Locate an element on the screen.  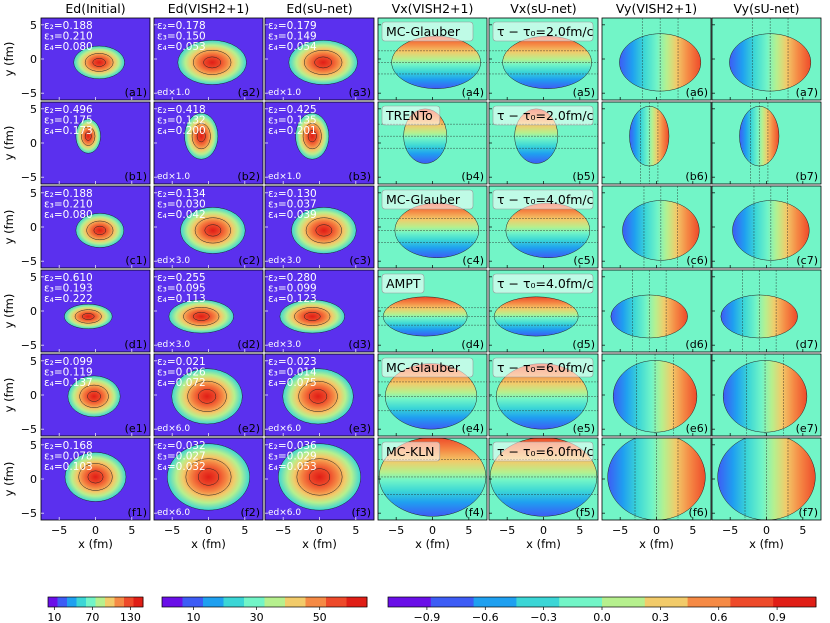
panel-a4: (a4) MC-Glauber is located at coordinates (432, 59).